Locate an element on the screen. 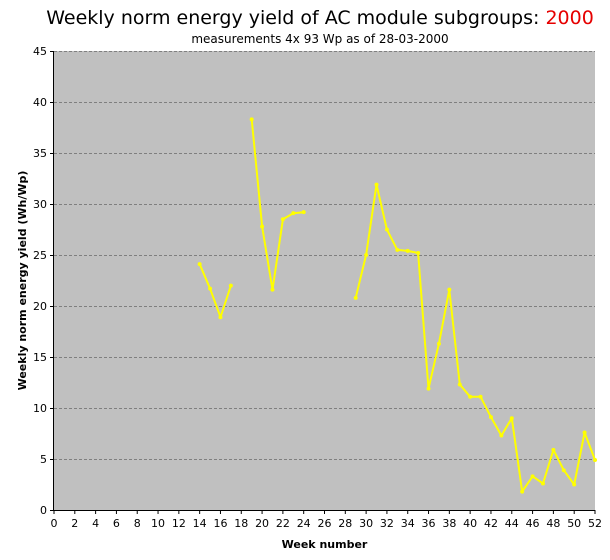  x-tick-label: 50 is located at coordinates (574, 523).